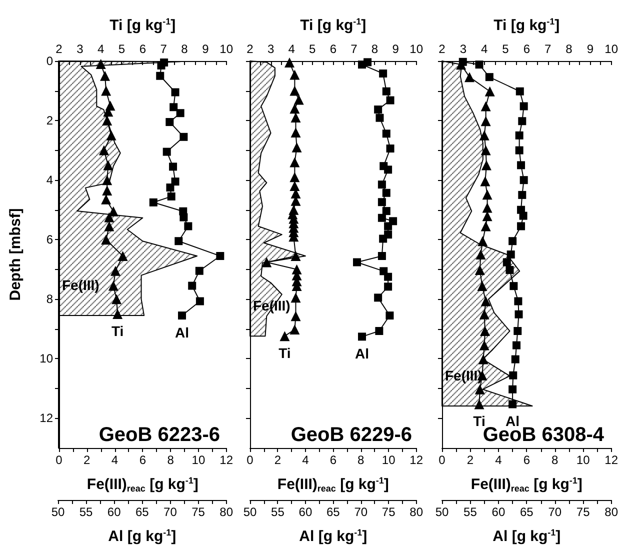  What do you see at coordinates (47, 418) in the screenshot?
I see `y-tick-label: 12` at bounding box center [47, 418].